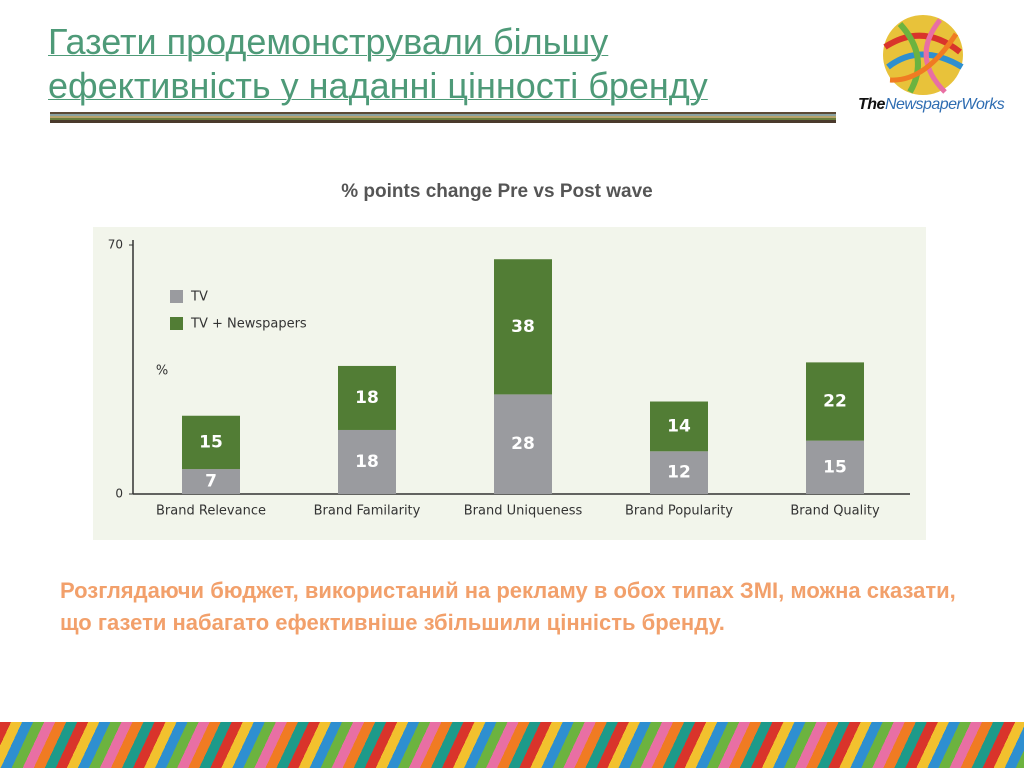 The height and width of the screenshot is (768, 1024). What do you see at coordinates (923, 55) in the screenshot?
I see `logo-ball` at bounding box center [923, 55].